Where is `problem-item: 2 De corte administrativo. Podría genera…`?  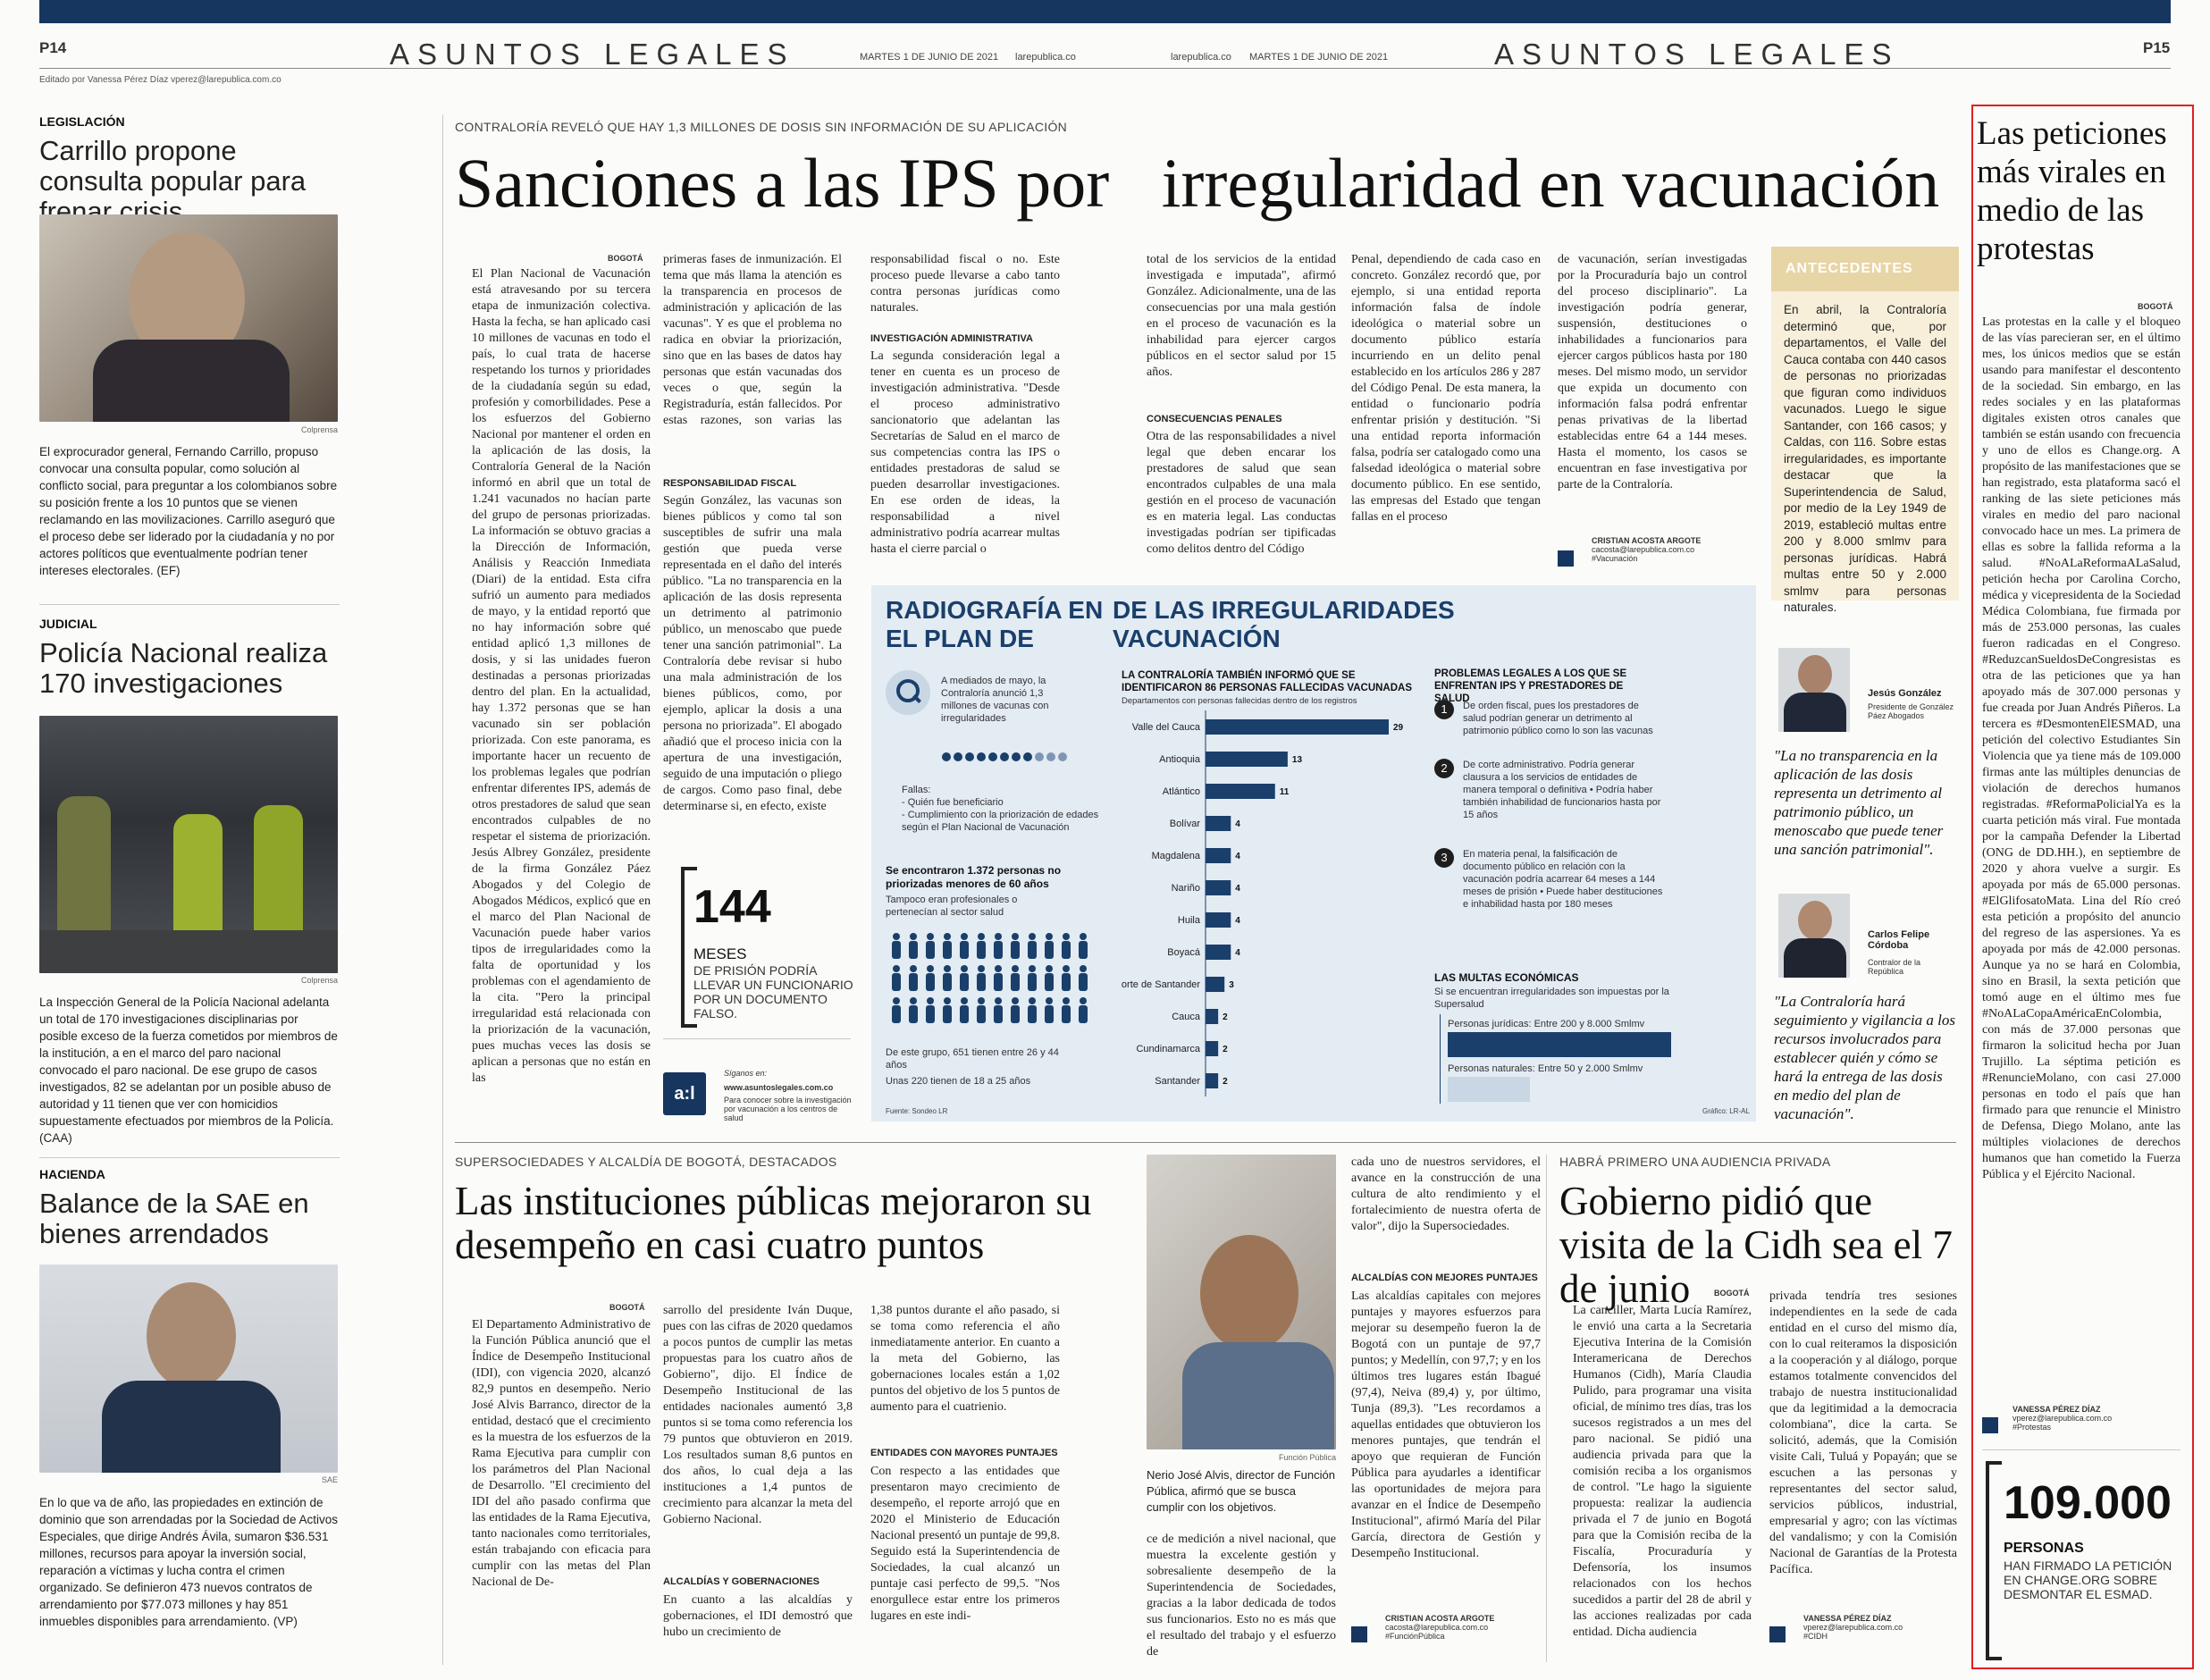 problem-item: 2 De corte administrativo. Podría genera… is located at coordinates (1551, 803).